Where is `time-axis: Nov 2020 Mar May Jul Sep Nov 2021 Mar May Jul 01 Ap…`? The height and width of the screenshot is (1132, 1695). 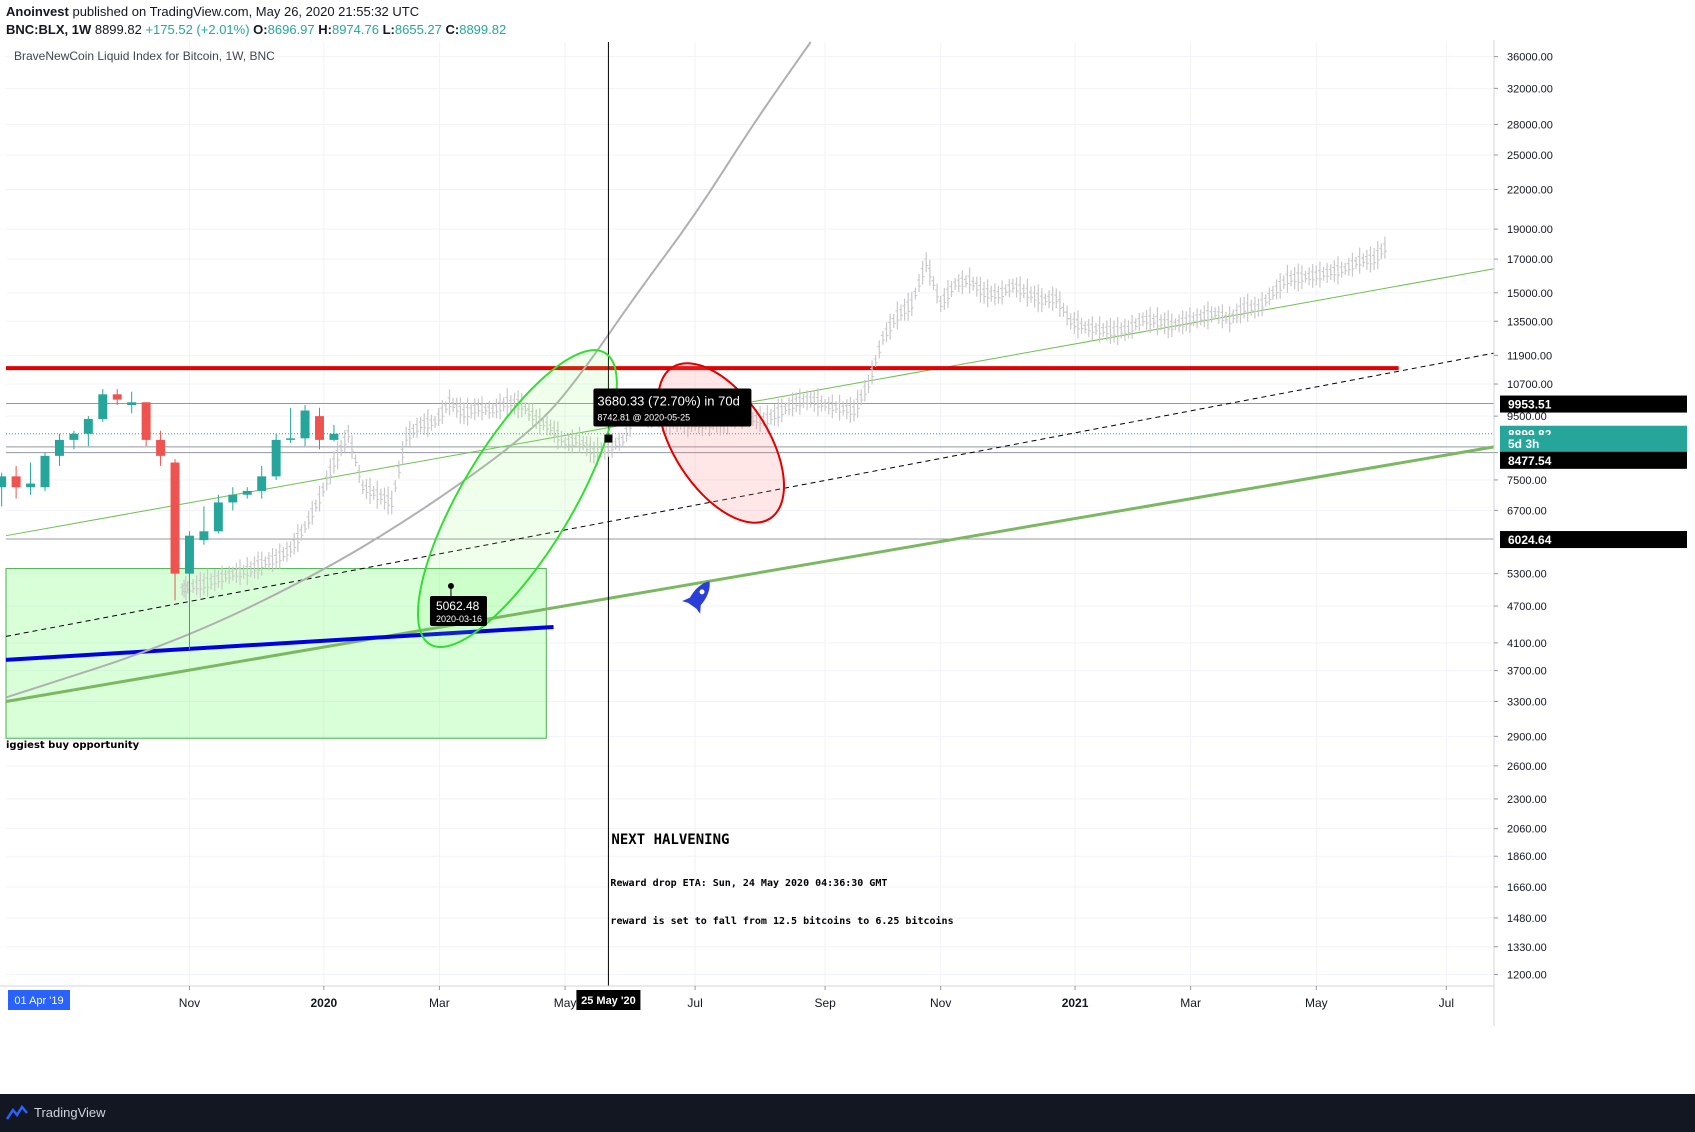
time-axis: Nov 2020 Mar May Jul Sep Nov 2021 Mar May Jul 01 Ap… is located at coordinates (747, 997).